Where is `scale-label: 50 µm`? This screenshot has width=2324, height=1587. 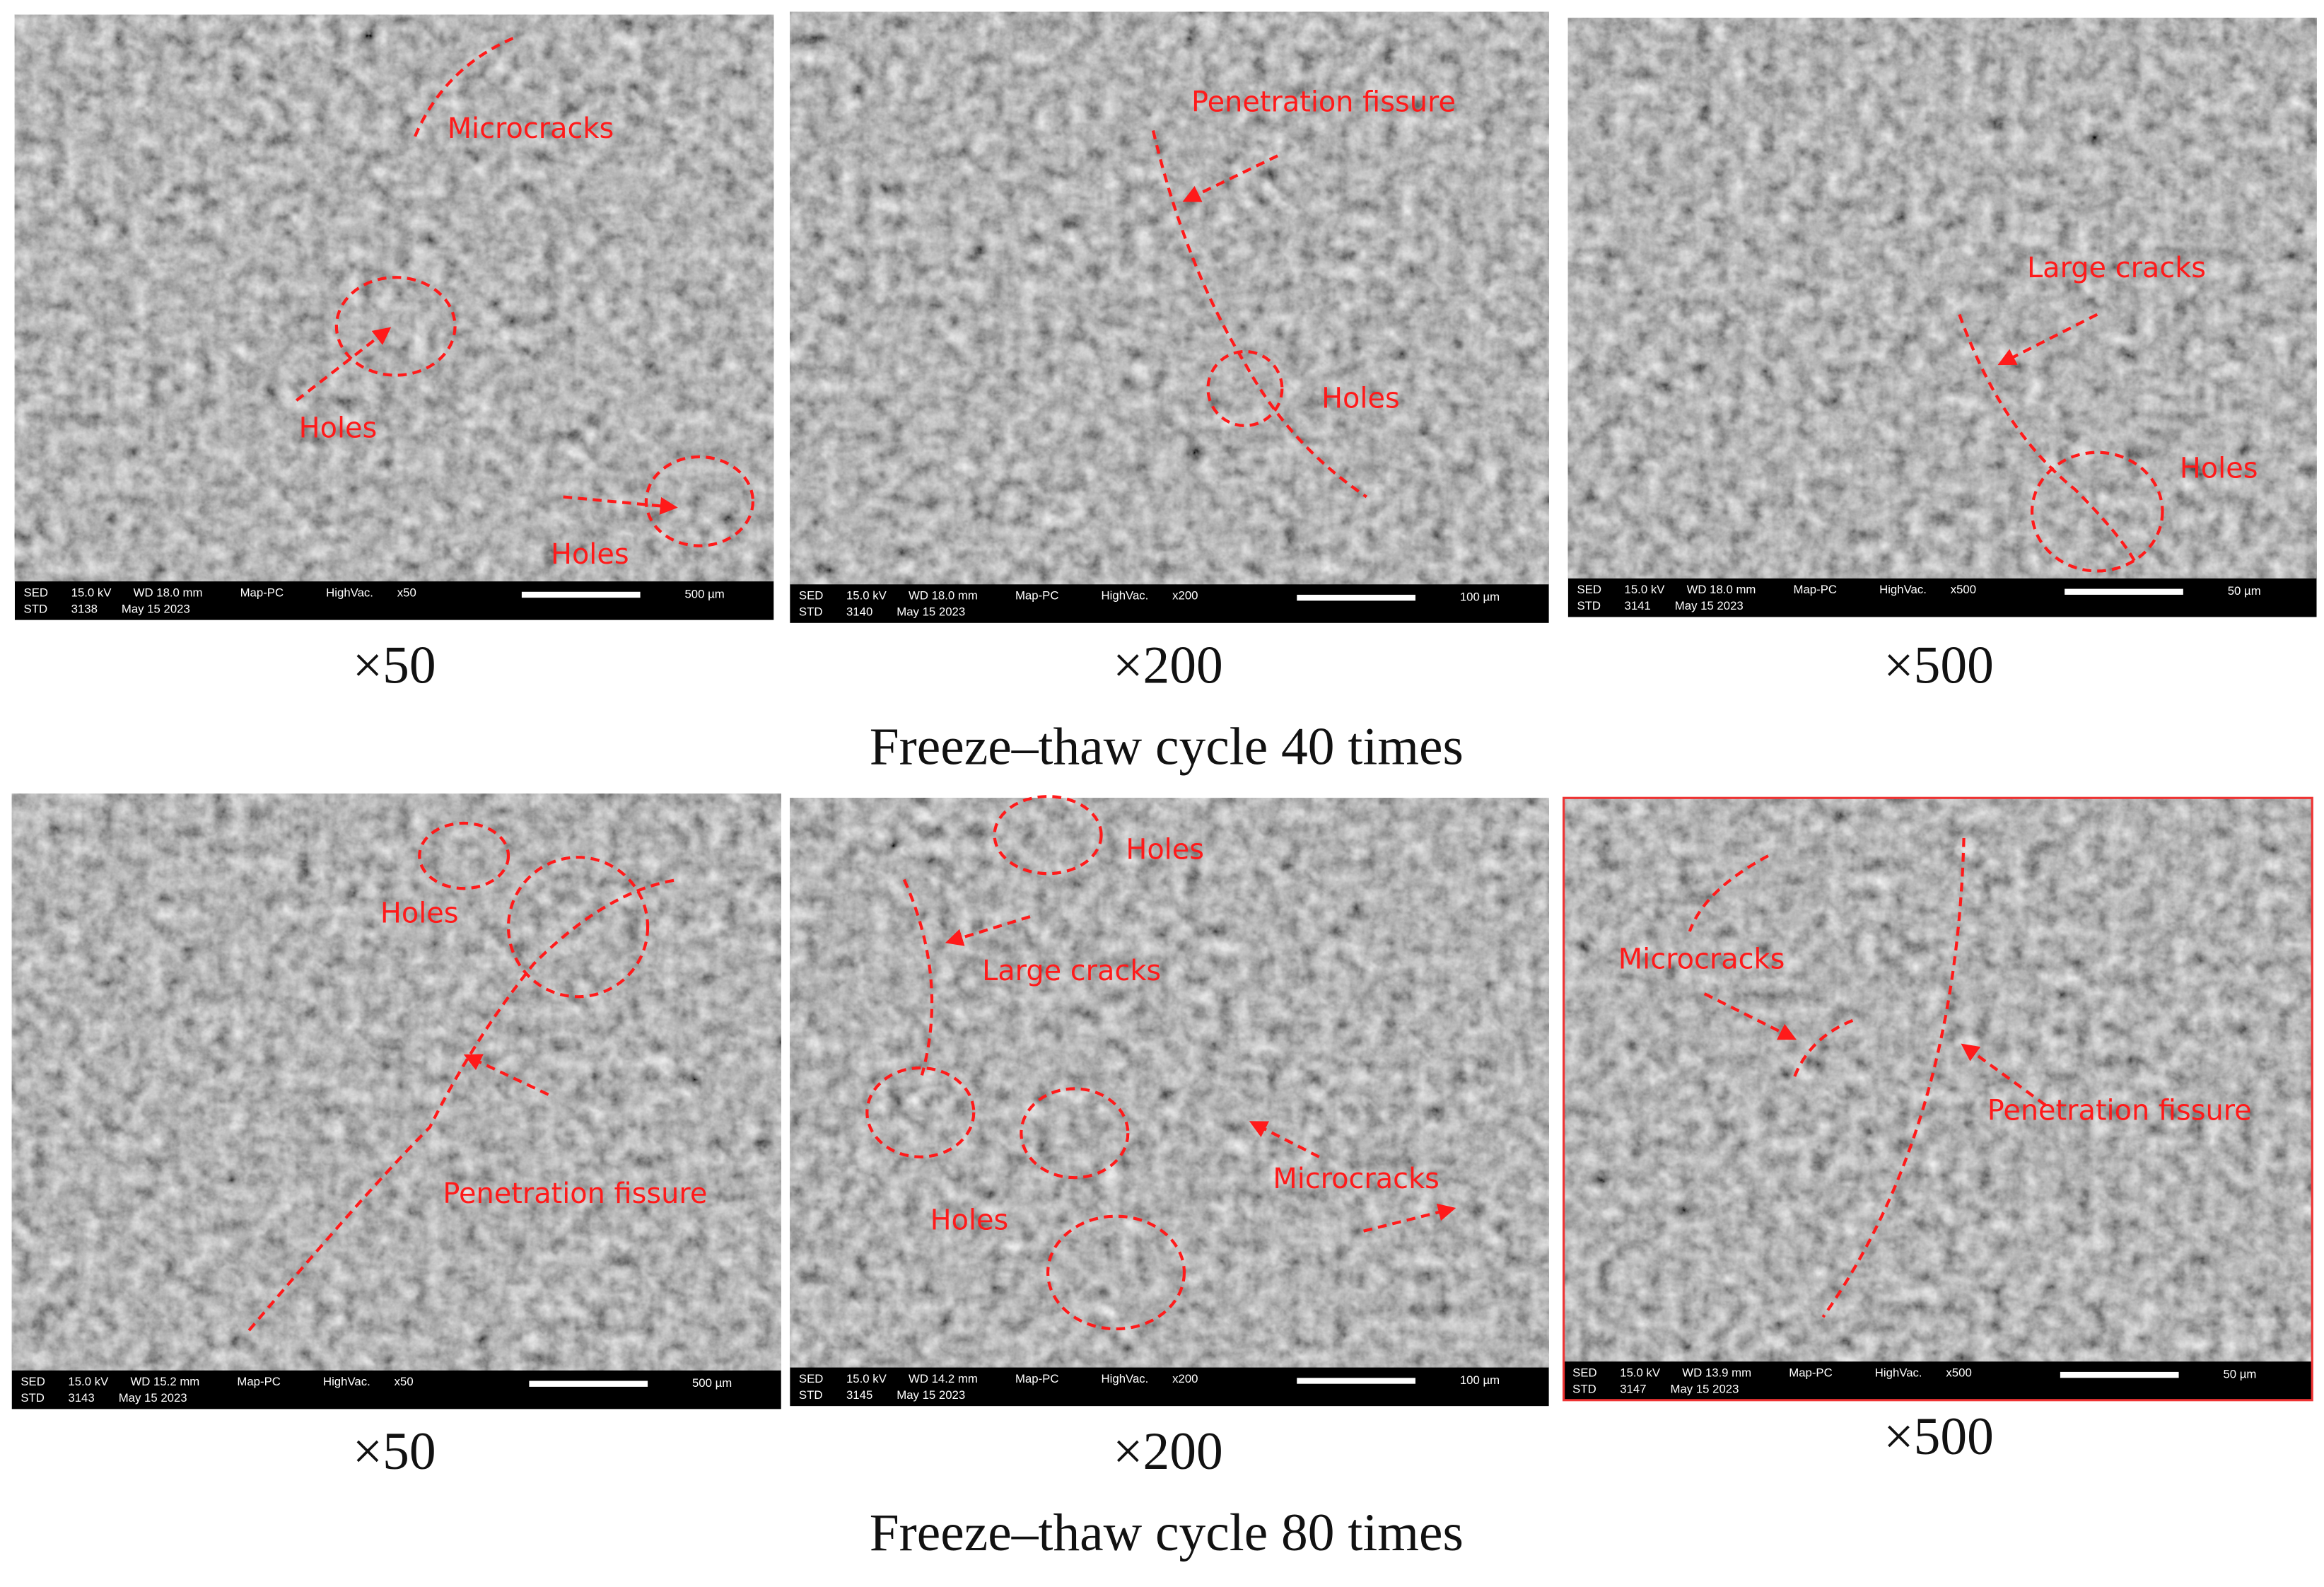
scale-label: 50 µm is located at coordinates (2240, 1374).